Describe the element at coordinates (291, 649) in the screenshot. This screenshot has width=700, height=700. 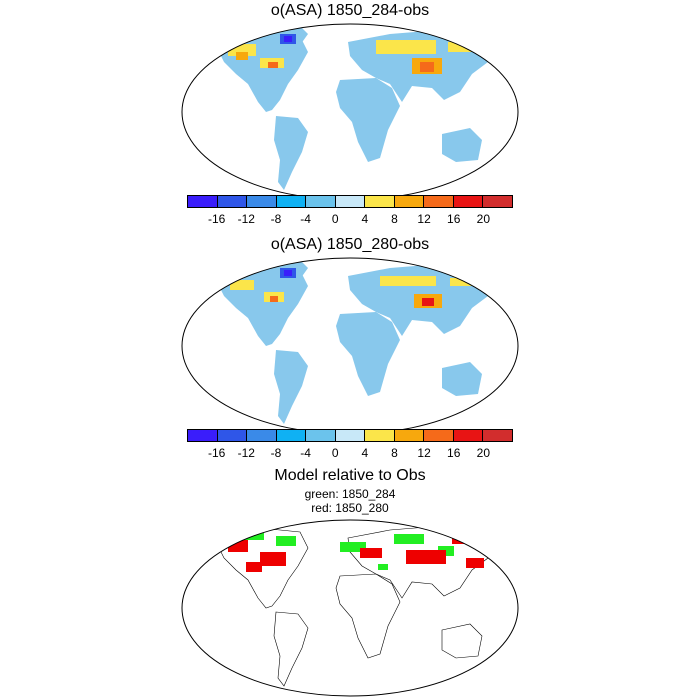
I see `south-america-coast` at that location.